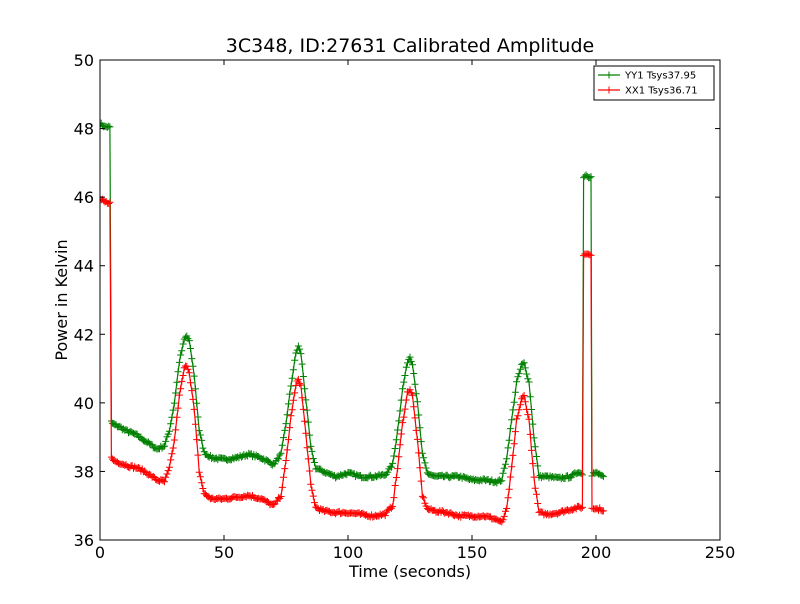 Image resolution: width=800 pixels, height=604 pixels. I want to click on x-tick-label: 150, so click(472, 552).